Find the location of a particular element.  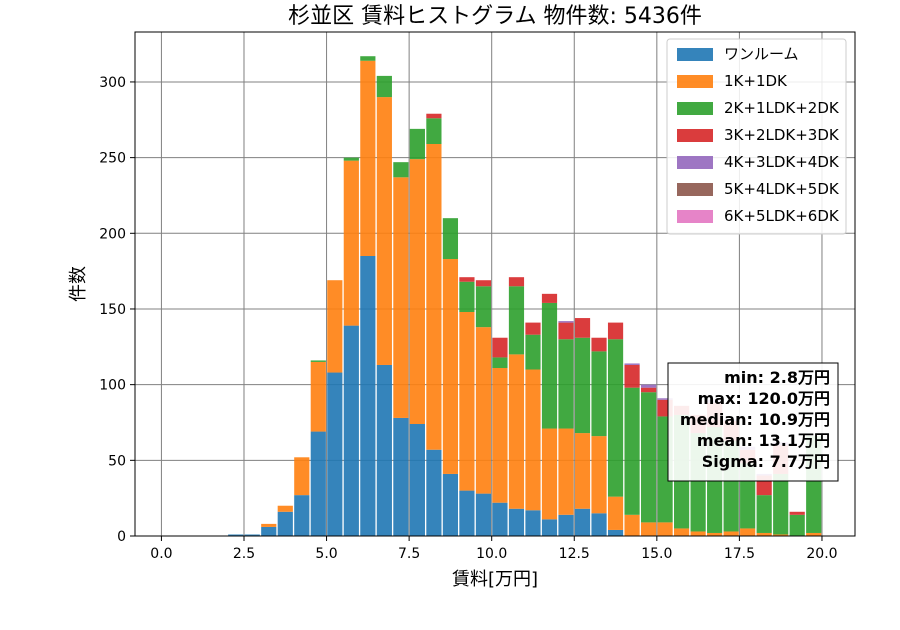

stats-line: median: 10.9万円 is located at coordinates (755, 419).